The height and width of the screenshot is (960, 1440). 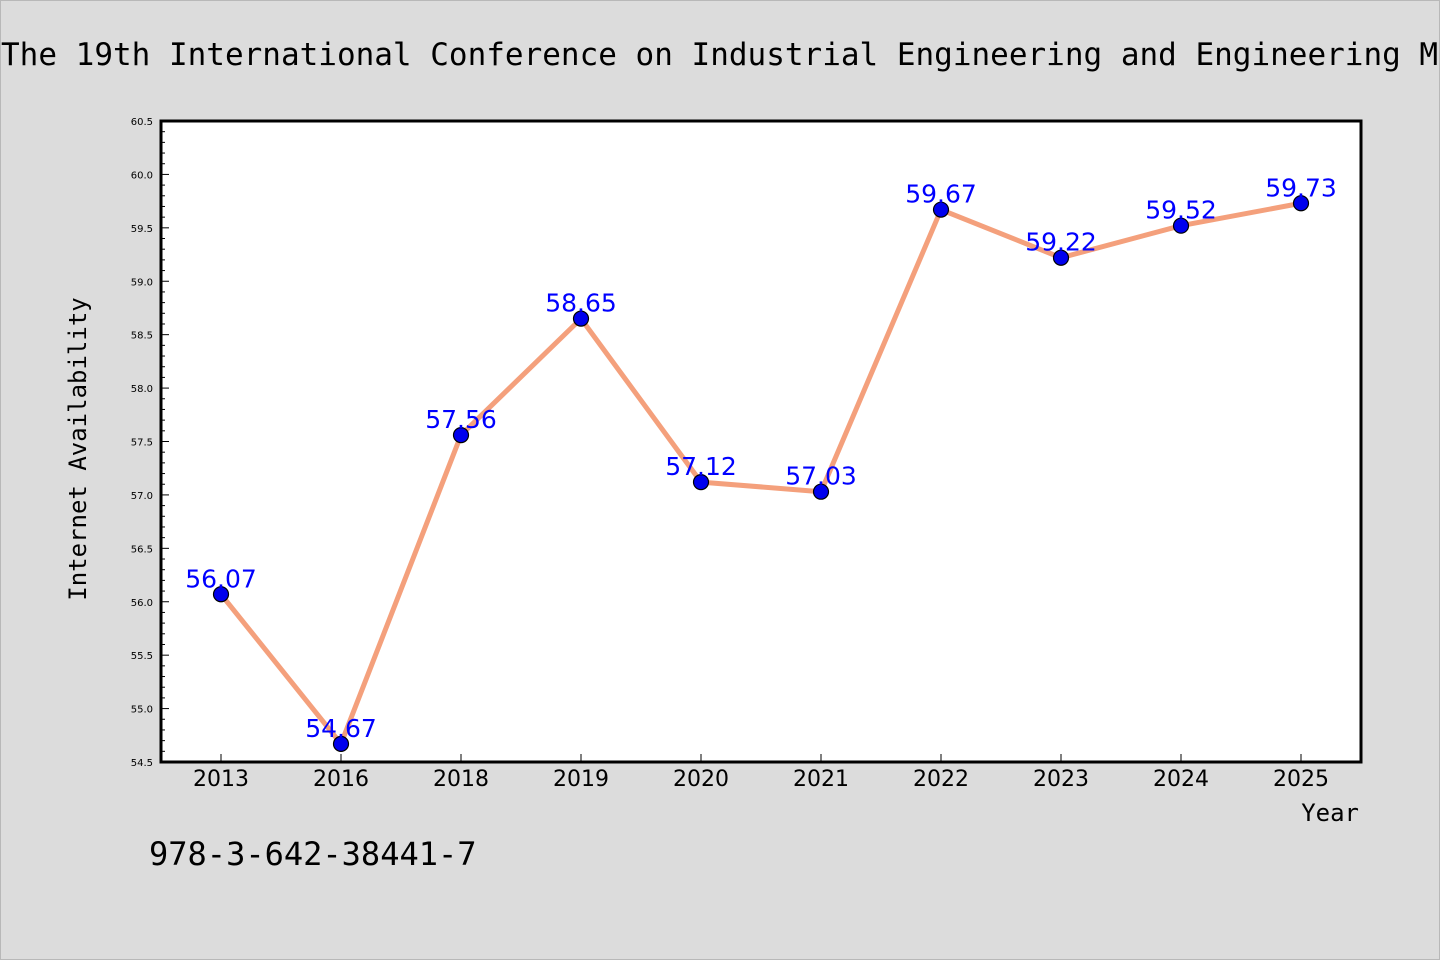 What do you see at coordinates (142, 443) in the screenshot?
I see `y-tick-label: 57.5` at bounding box center [142, 443].